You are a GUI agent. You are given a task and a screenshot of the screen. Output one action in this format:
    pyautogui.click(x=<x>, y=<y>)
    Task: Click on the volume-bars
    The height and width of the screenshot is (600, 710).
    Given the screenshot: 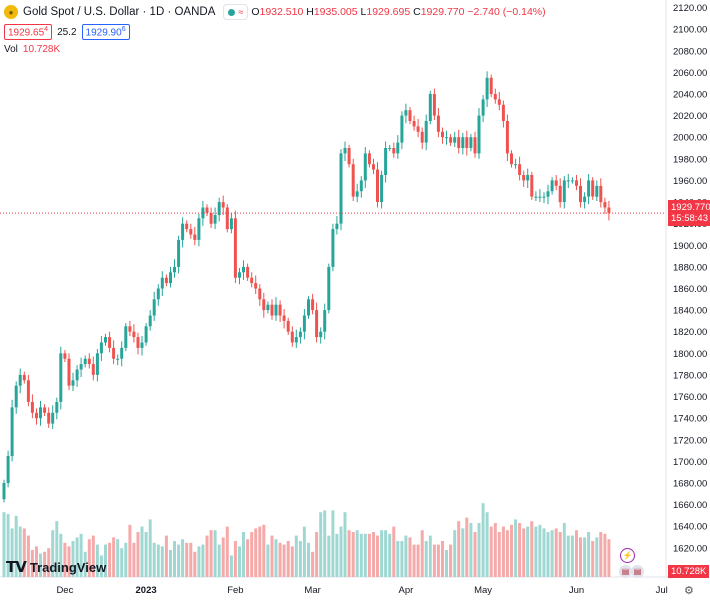 What is the action you would take?
    pyautogui.click(x=306, y=540)
    